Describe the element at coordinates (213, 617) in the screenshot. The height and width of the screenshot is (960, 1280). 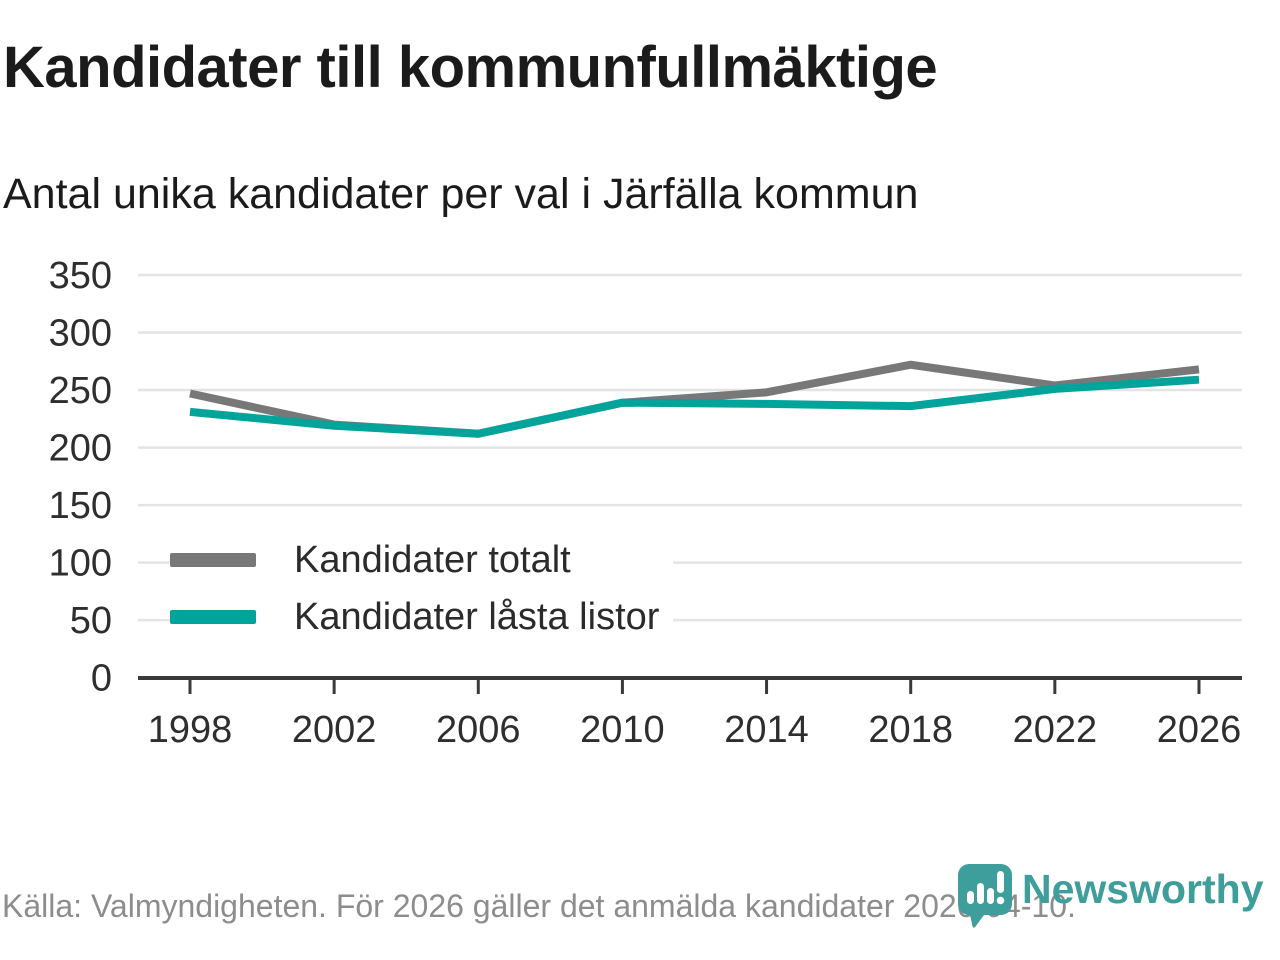
I see `legend-swatch-lasta-listor` at that location.